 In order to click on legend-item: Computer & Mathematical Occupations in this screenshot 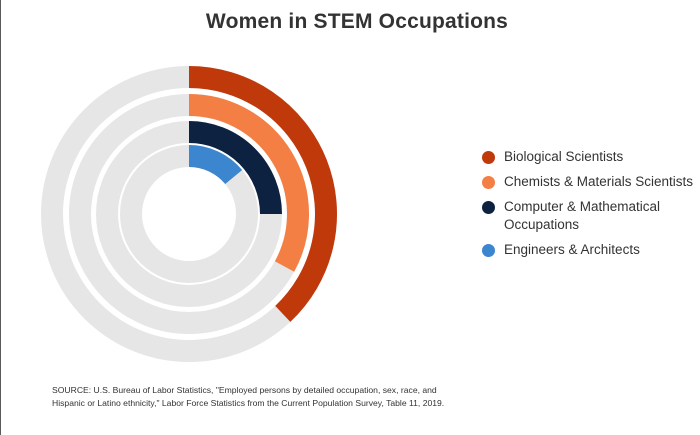, I will do `click(589, 216)`.